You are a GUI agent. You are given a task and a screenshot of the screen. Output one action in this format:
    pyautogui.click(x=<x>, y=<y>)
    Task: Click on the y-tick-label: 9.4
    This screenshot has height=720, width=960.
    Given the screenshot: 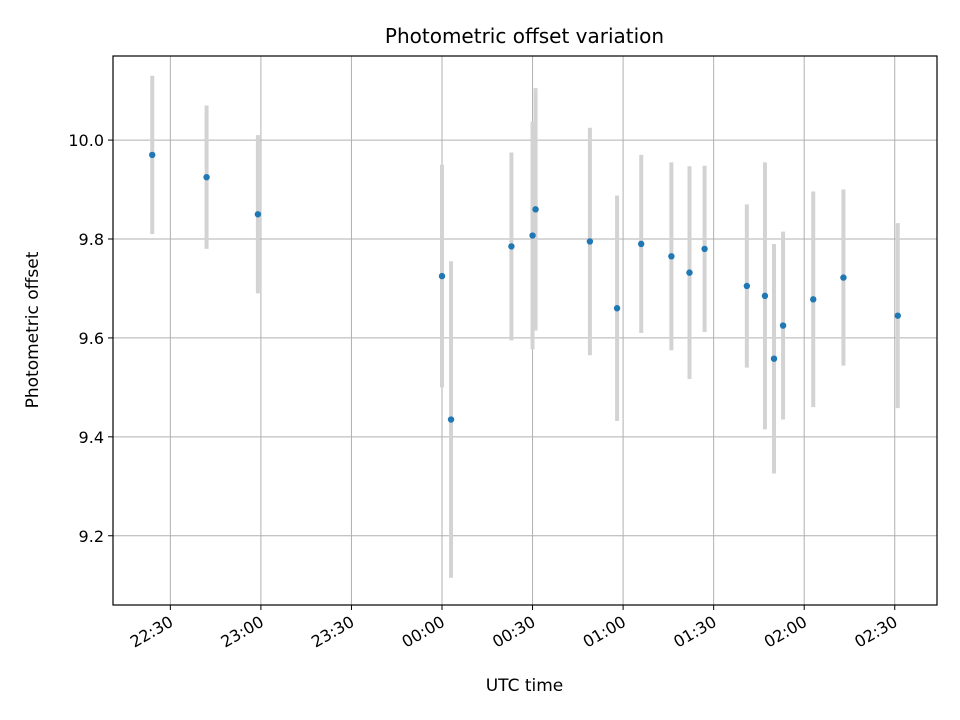 What is the action you would take?
    pyautogui.click(x=91, y=437)
    